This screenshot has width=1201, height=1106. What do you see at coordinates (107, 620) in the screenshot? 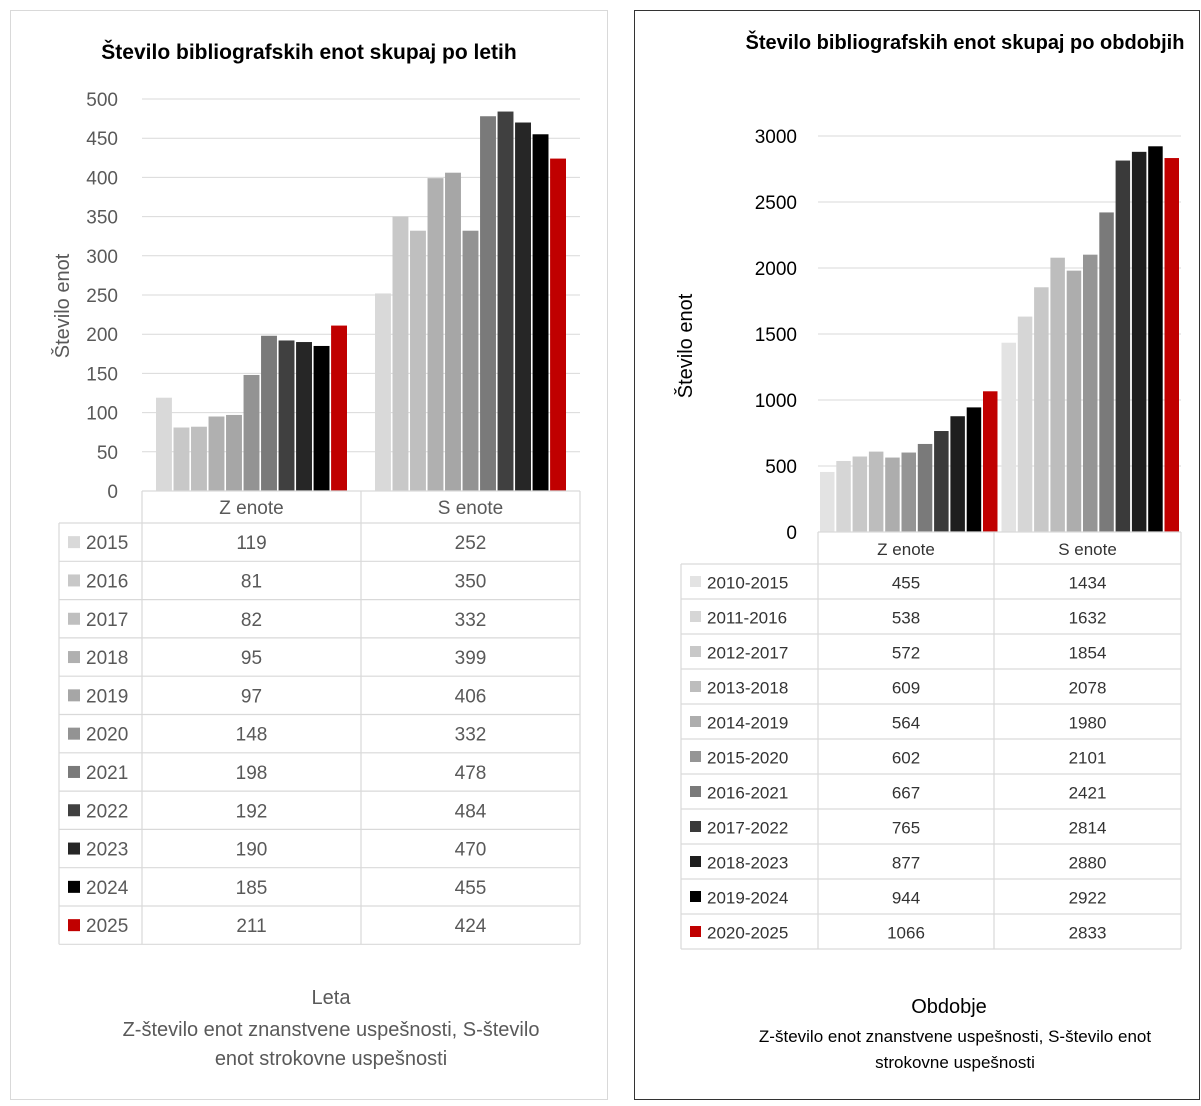
I see `legend-label: 2017` at bounding box center [107, 620].